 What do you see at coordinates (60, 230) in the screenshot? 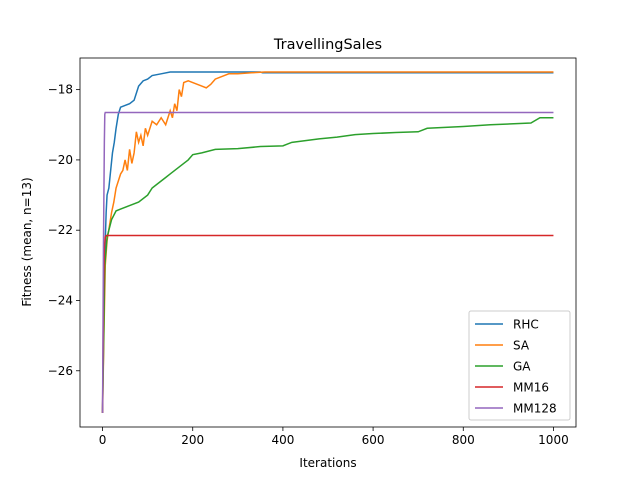
I see `y-tick-label: −22` at bounding box center [60, 230].